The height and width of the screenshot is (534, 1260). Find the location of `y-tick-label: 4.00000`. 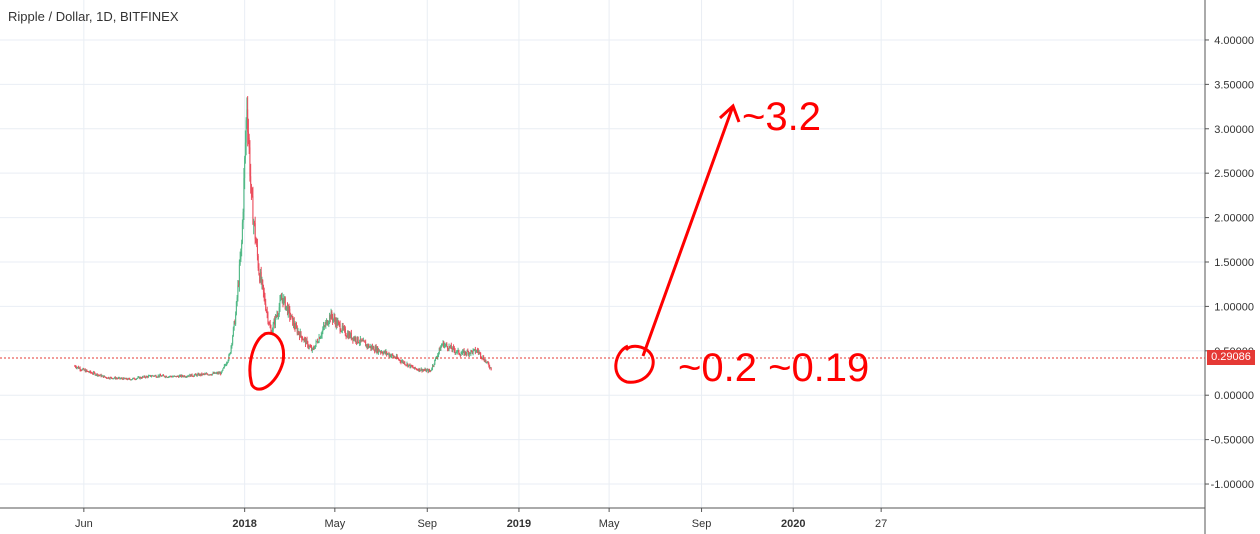

y-tick-label: 4.00000 is located at coordinates (1234, 41).